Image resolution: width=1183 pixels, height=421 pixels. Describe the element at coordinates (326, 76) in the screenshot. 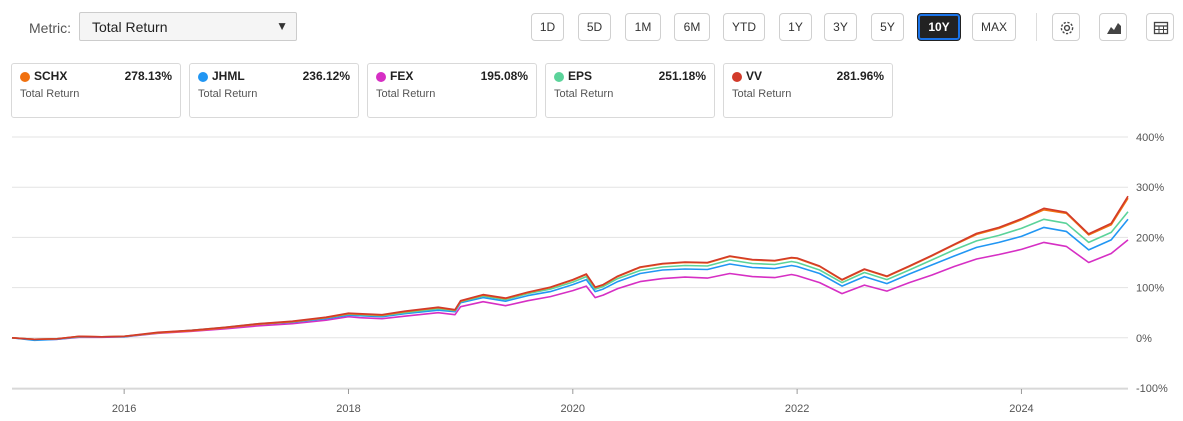

I see `legend-value: 236.12%` at that location.